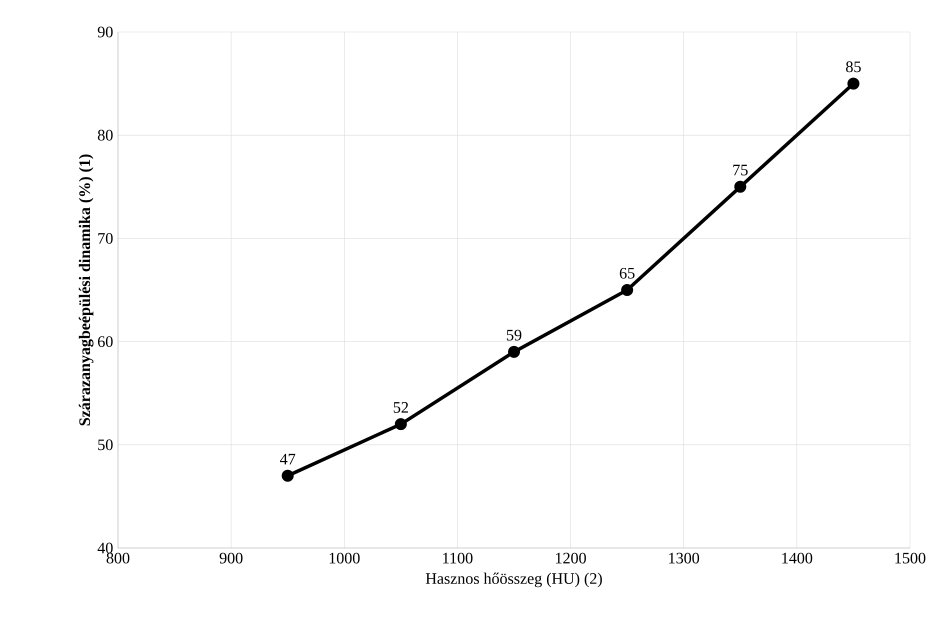  I want to click on x-tick-label: 1000, so click(345, 558).